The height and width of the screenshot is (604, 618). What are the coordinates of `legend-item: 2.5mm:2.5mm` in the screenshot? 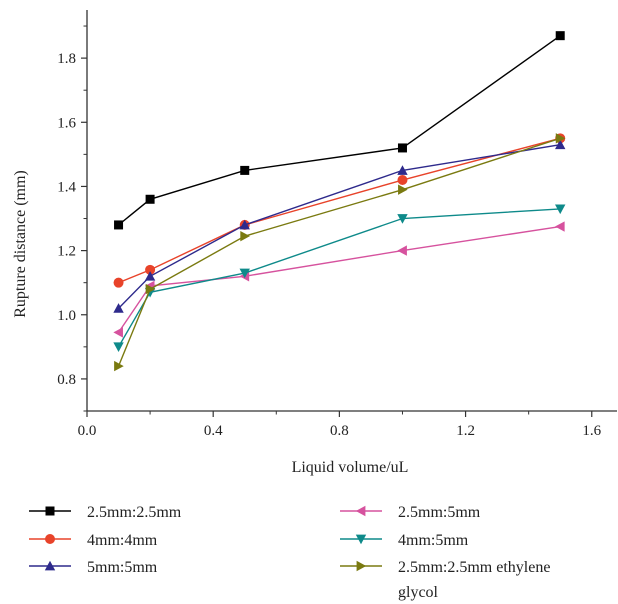 It's located at (105, 512).